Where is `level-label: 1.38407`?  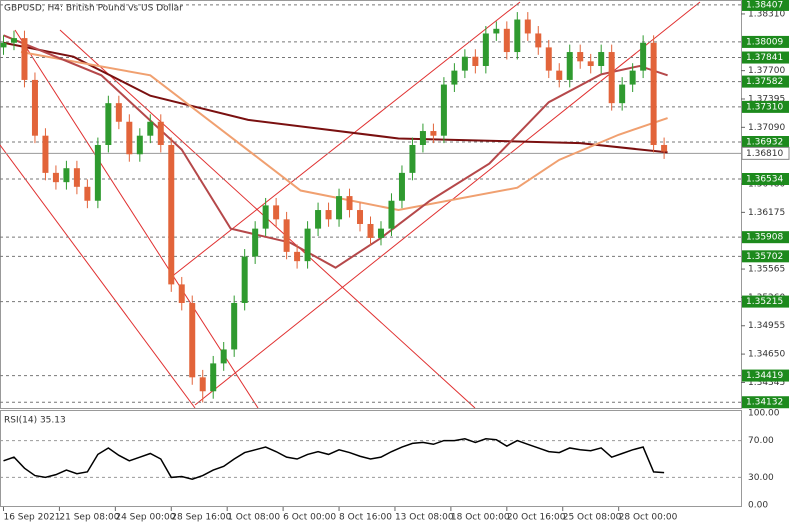 level-label: 1.38407 is located at coordinates (764, 5).